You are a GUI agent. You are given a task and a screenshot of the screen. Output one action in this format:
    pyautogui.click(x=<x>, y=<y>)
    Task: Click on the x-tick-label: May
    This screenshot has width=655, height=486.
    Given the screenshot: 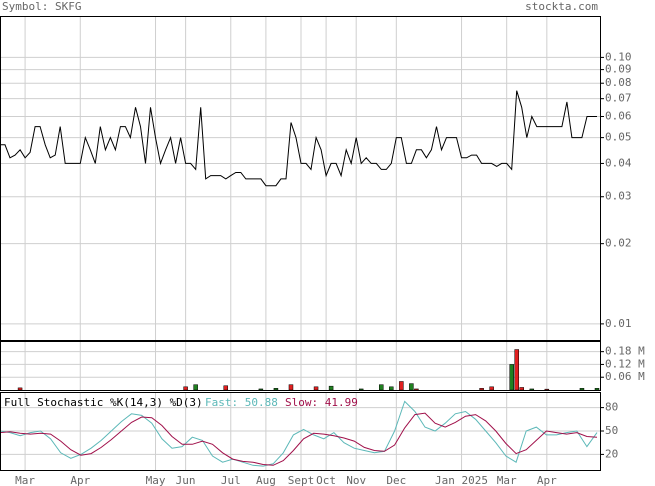 What is the action you would take?
    pyautogui.click(x=156, y=480)
    